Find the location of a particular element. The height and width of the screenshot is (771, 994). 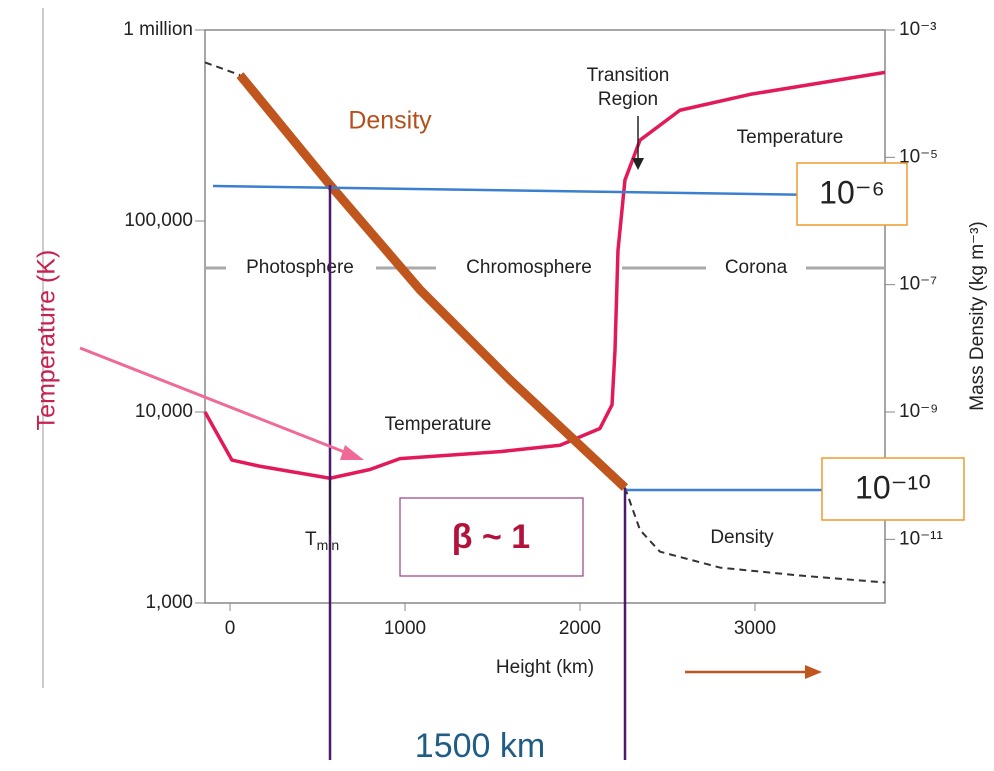

label: 10⁻⁶ is located at coordinates (852, 192).